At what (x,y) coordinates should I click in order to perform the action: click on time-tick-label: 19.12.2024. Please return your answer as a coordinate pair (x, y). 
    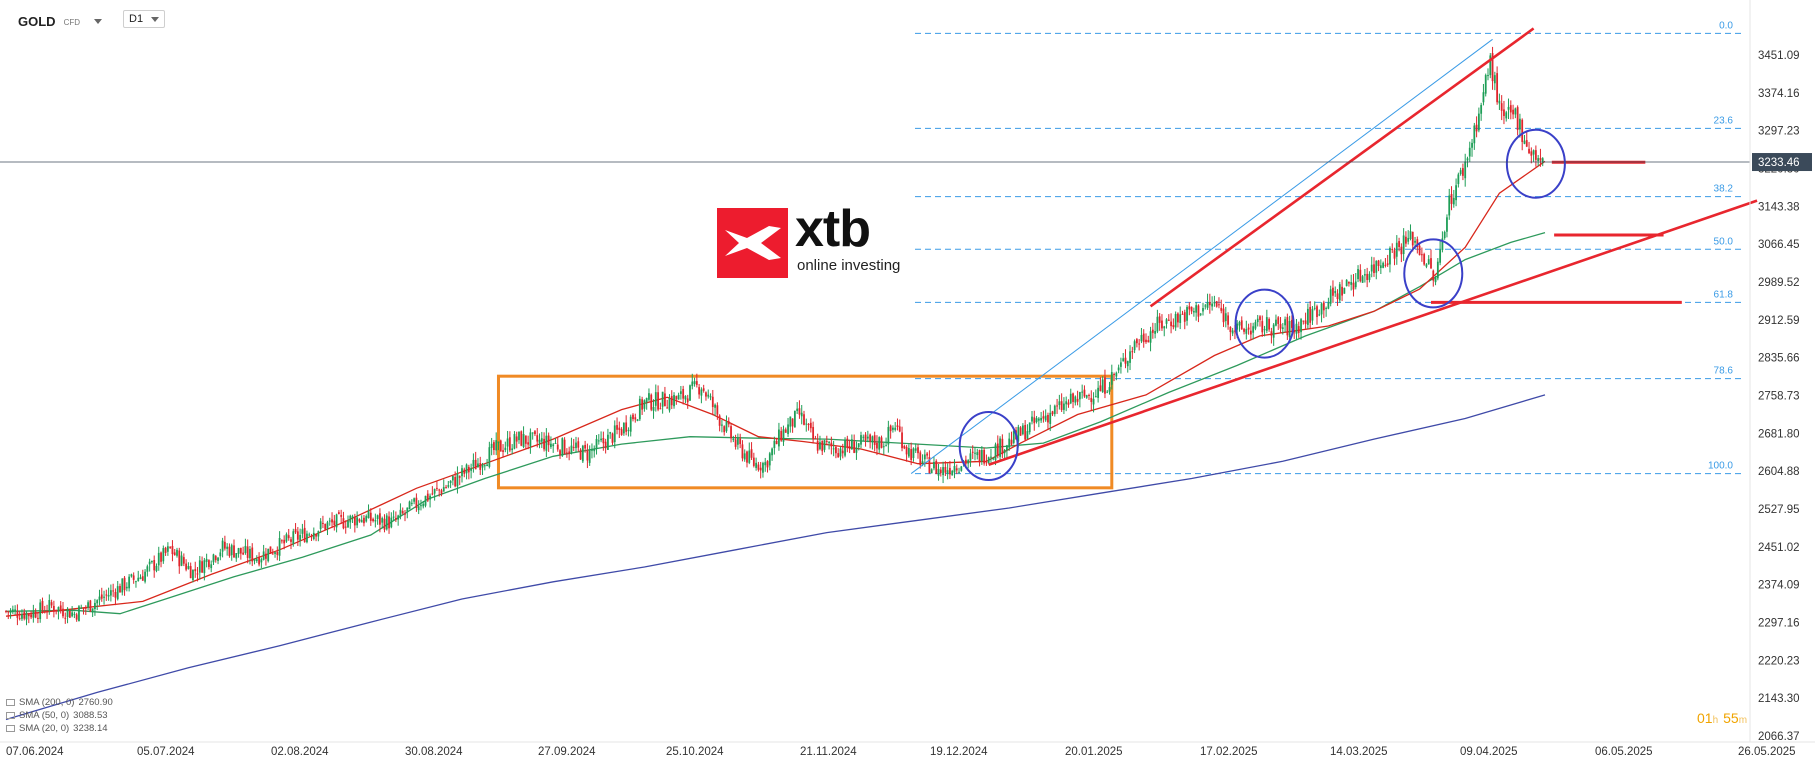
    Looking at the image, I should click on (959, 752).